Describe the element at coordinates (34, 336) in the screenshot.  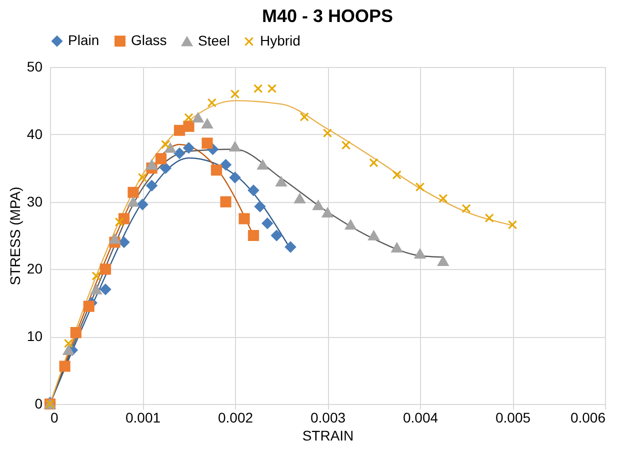
I see `y-tick-label: 10` at that location.